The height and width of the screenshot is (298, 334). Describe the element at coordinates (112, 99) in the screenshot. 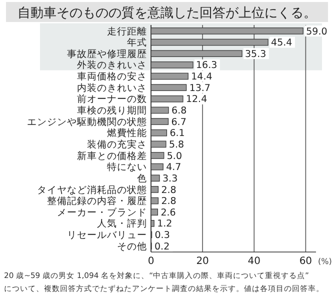

I see `y-tick-label: 前オーナーの数` at that location.